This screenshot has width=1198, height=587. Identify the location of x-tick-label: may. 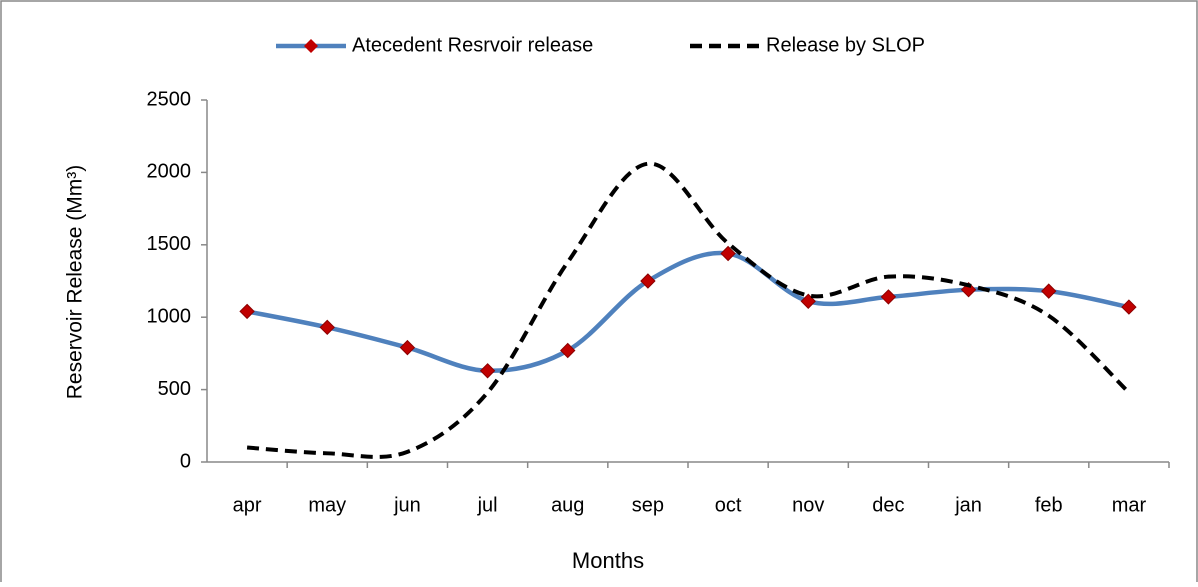
(327, 505).